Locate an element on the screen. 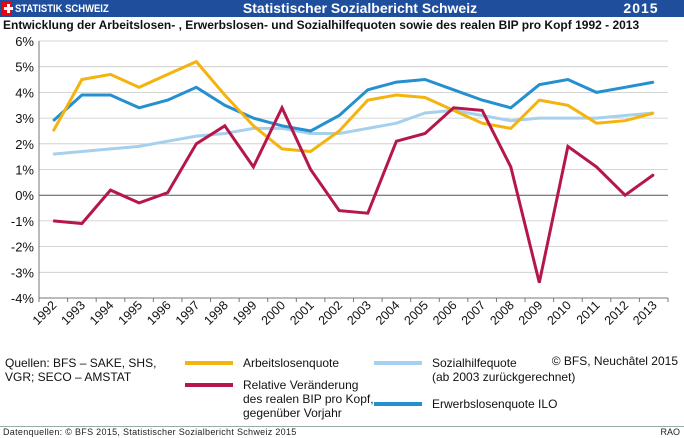 The image size is (684, 438). x-tick-label: 2004 is located at coordinates (388, 313).